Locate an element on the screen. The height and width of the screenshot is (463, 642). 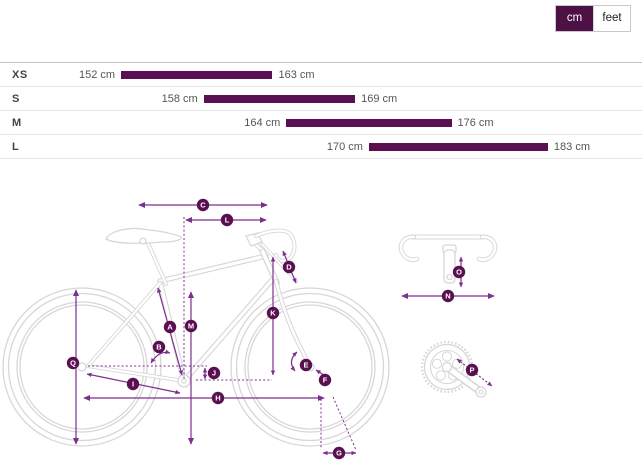
svg-text: F is located at coordinates (325, 380).